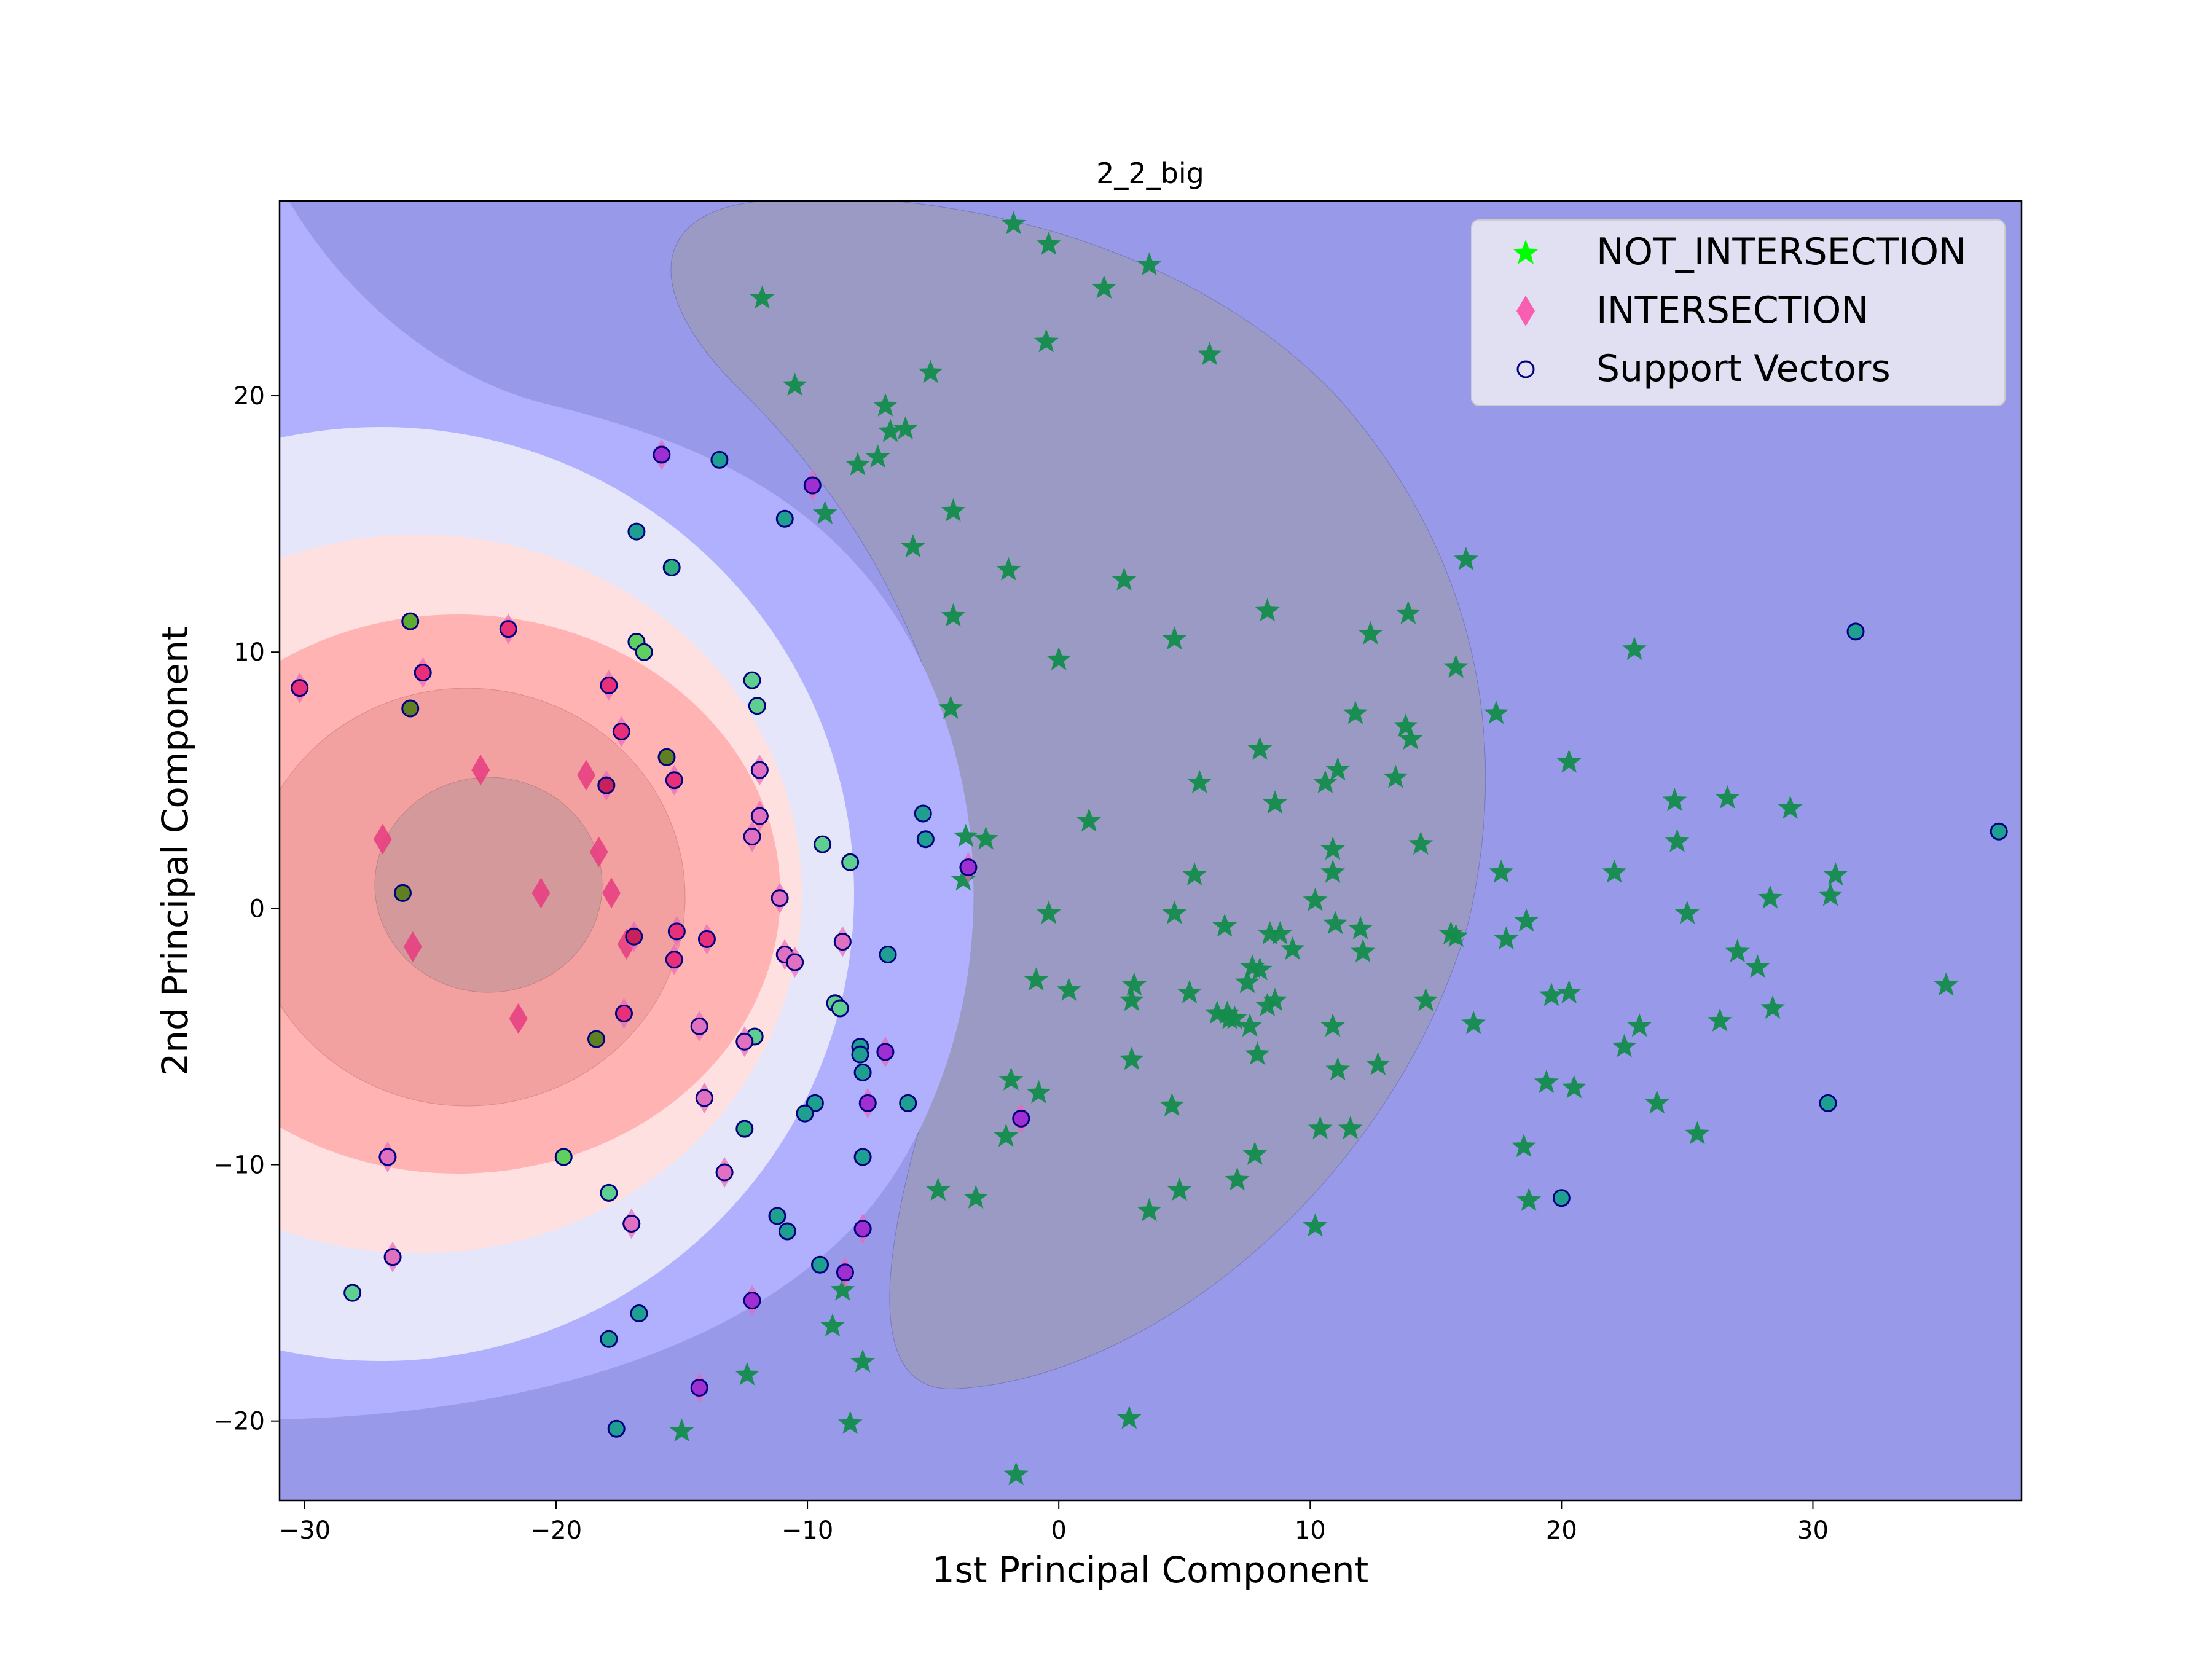 This screenshot has width=2212, height=1659. I want to click on legend-label-not-intersection: NOT_INTERSECTION, so click(1781, 251).